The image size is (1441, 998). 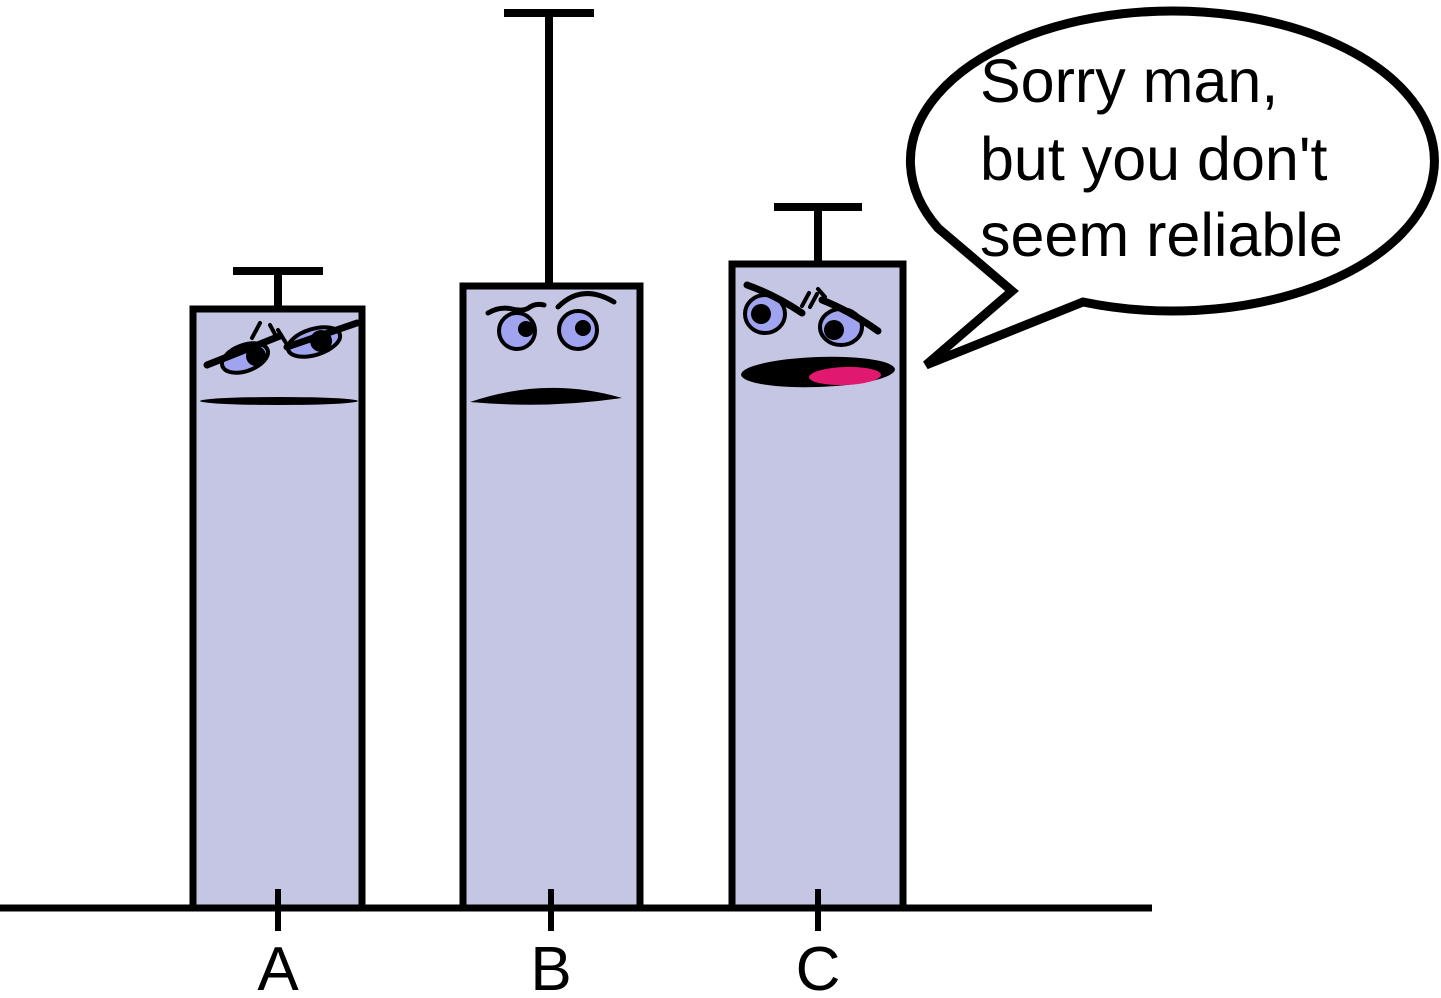 I want to click on bar-b-mouth, so click(x=546, y=396).